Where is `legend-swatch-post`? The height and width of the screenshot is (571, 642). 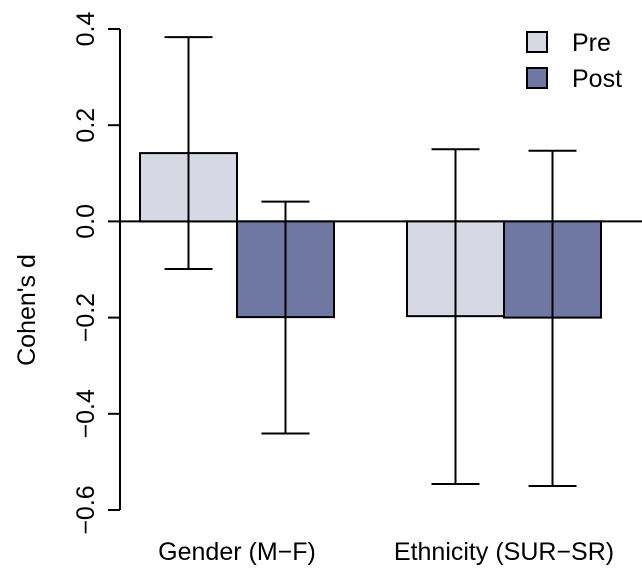
legend-swatch-post is located at coordinates (537, 78).